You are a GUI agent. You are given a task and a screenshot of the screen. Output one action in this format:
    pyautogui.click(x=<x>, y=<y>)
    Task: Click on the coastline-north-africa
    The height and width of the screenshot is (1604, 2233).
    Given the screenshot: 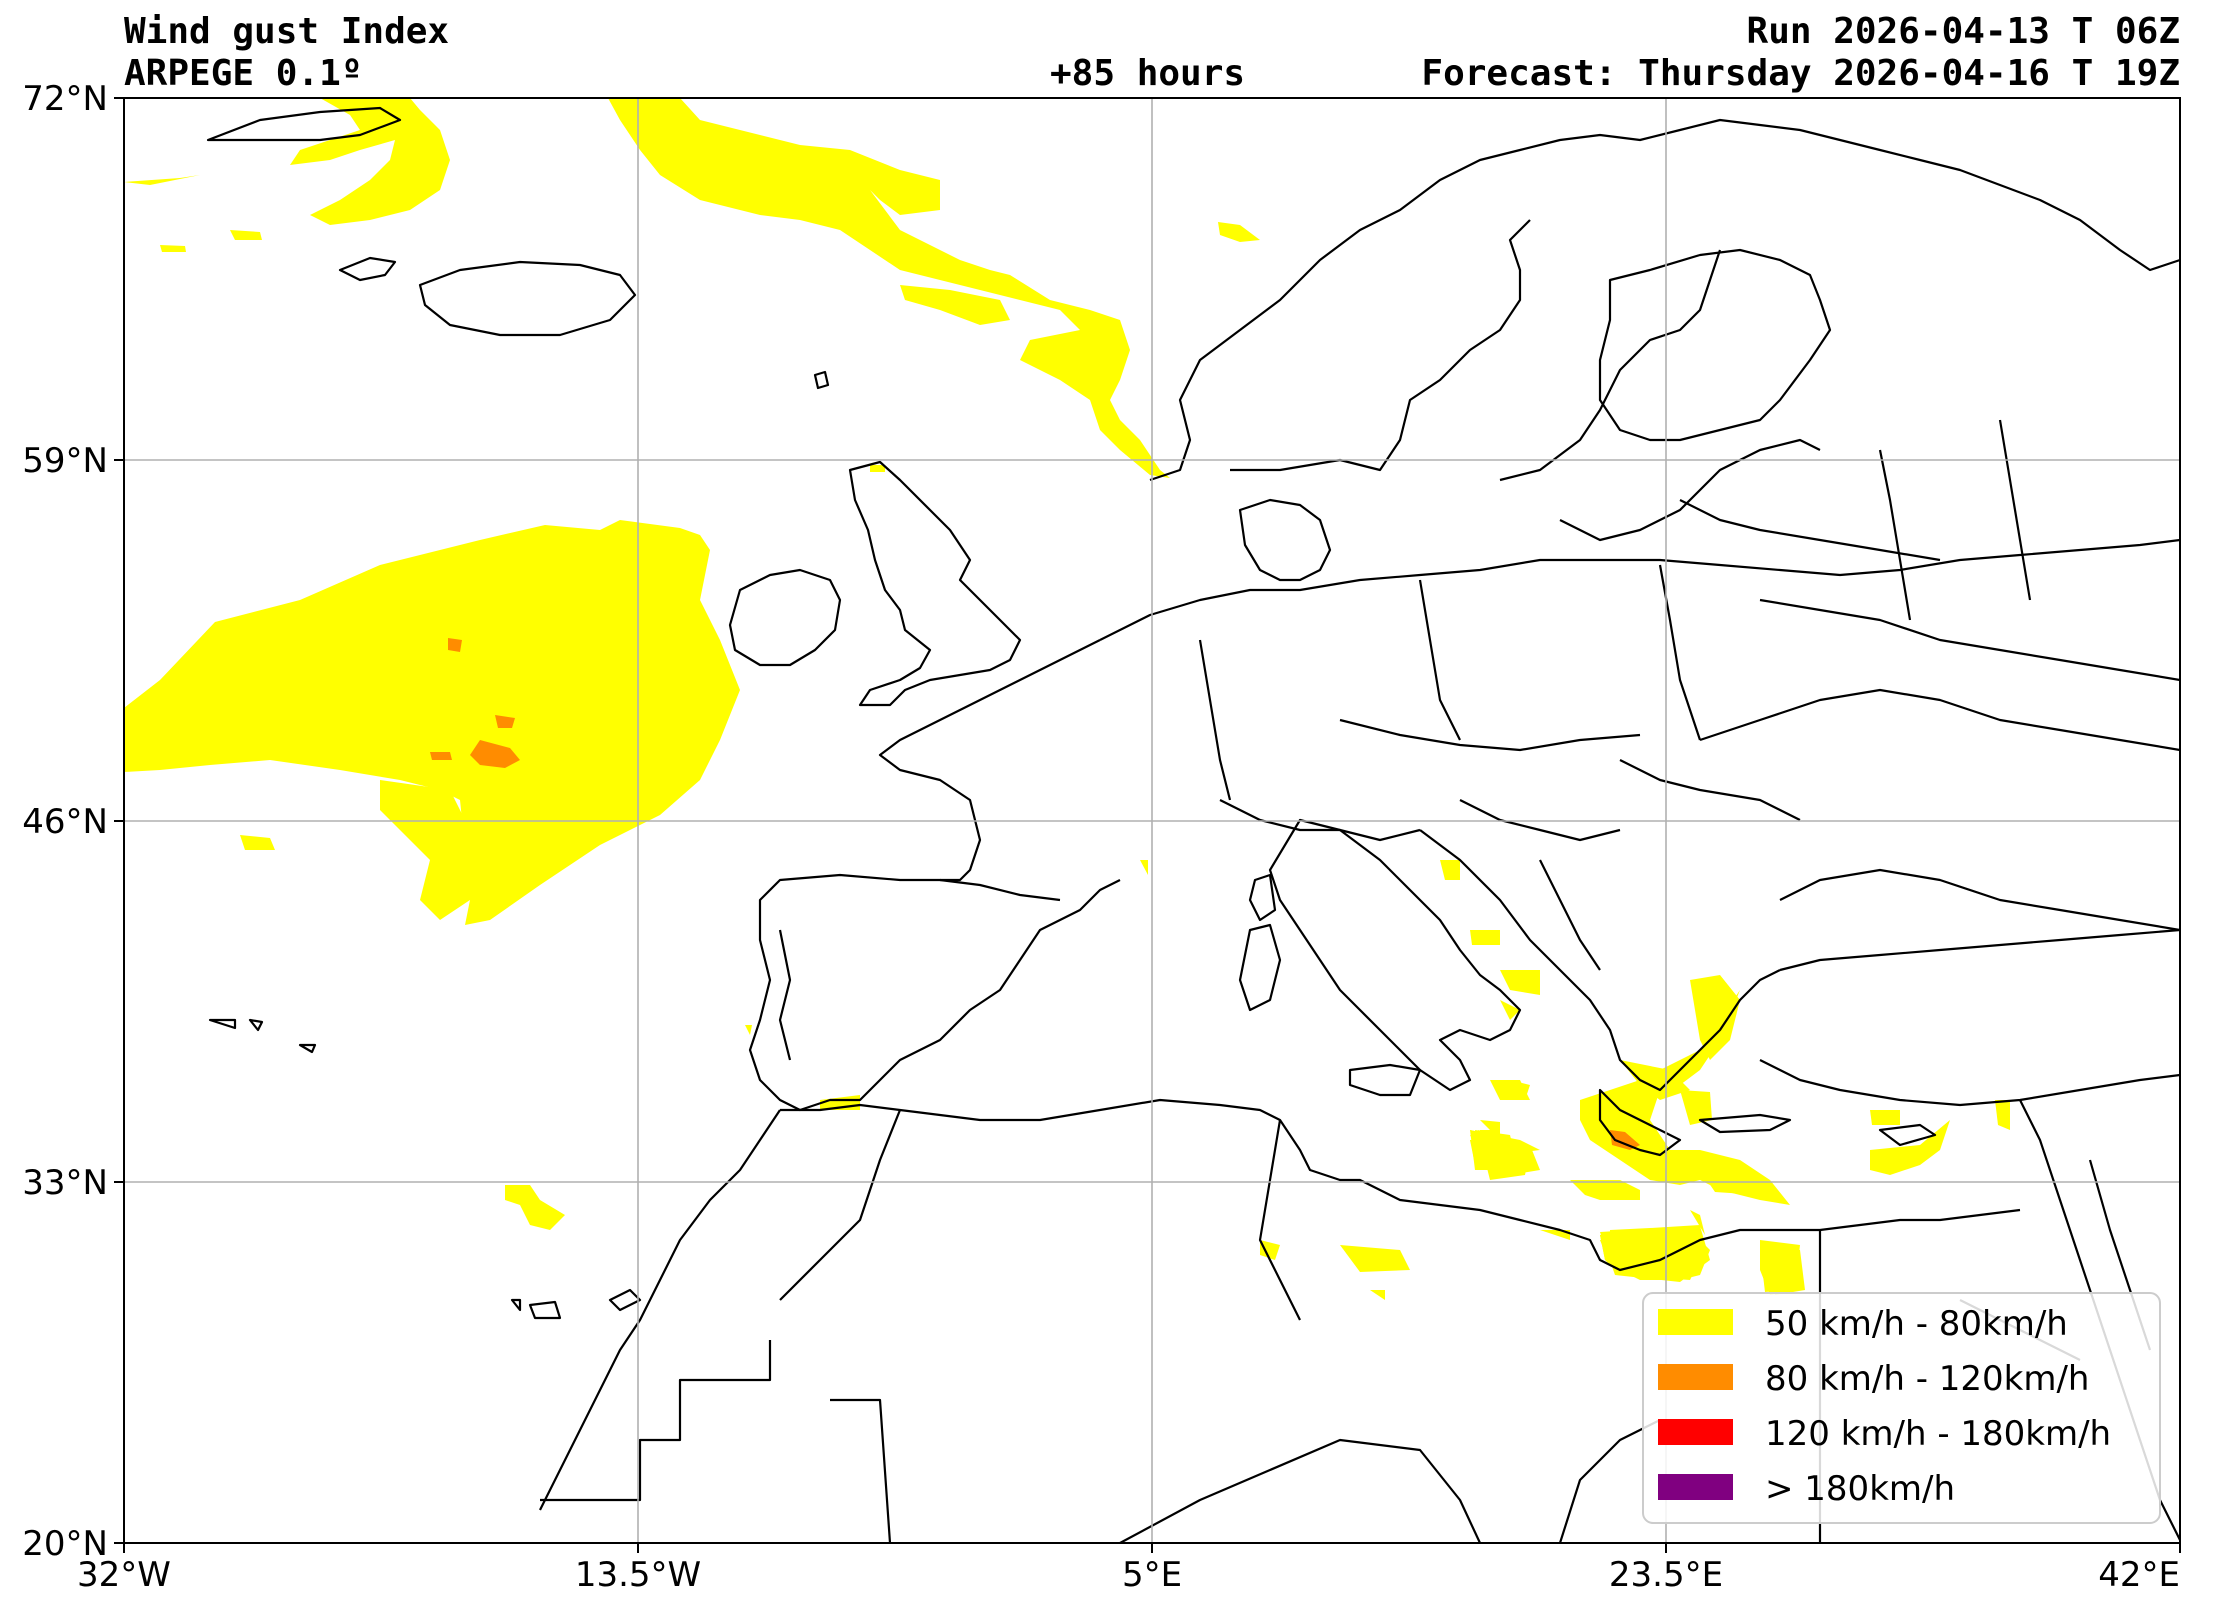 What is the action you would take?
    pyautogui.click(x=1400, y=1185)
    